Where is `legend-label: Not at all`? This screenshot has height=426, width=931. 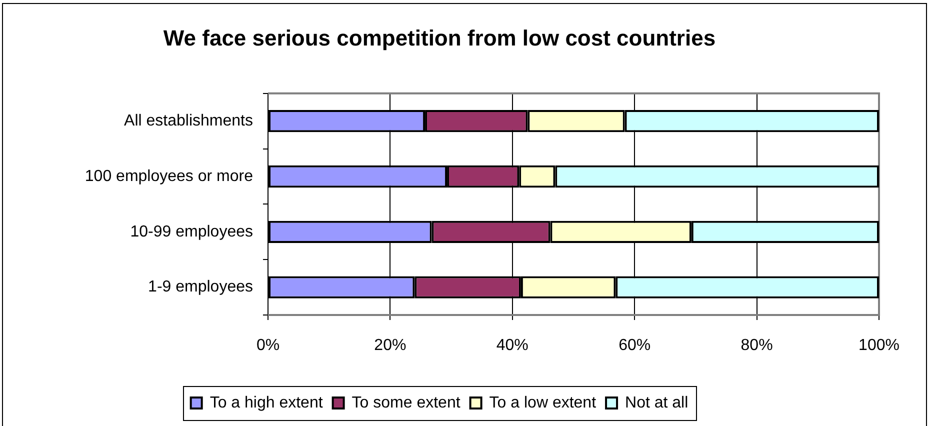 legend-label: Not at all is located at coordinates (656, 403).